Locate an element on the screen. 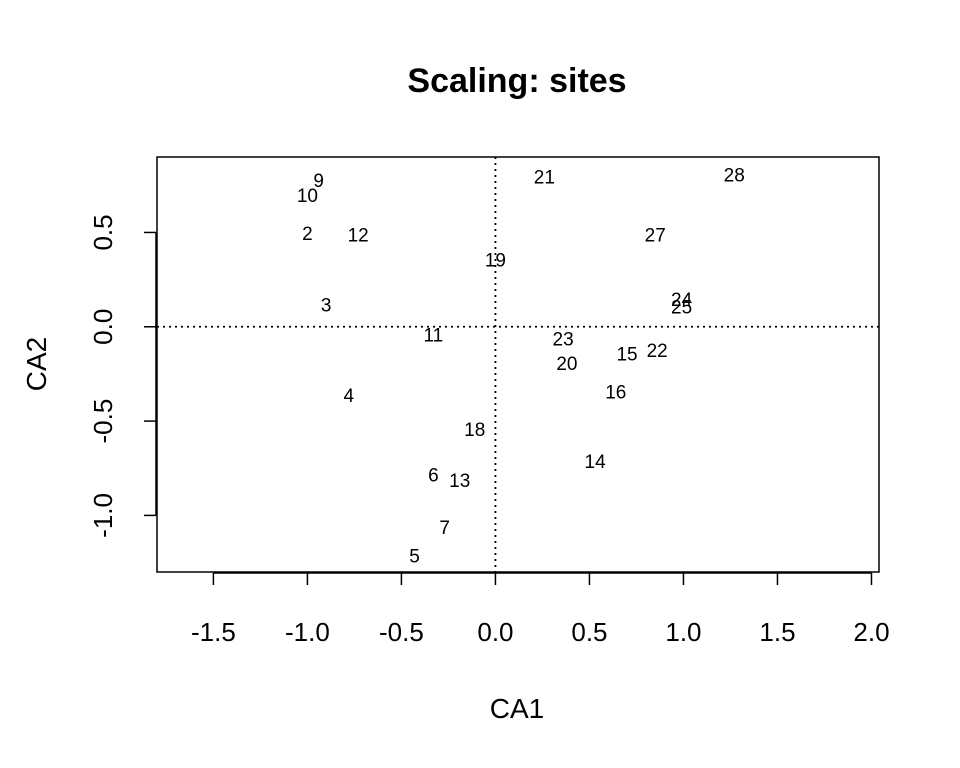 The height and width of the screenshot is (768, 960). site-point-label: 24 is located at coordinates (682, 300).